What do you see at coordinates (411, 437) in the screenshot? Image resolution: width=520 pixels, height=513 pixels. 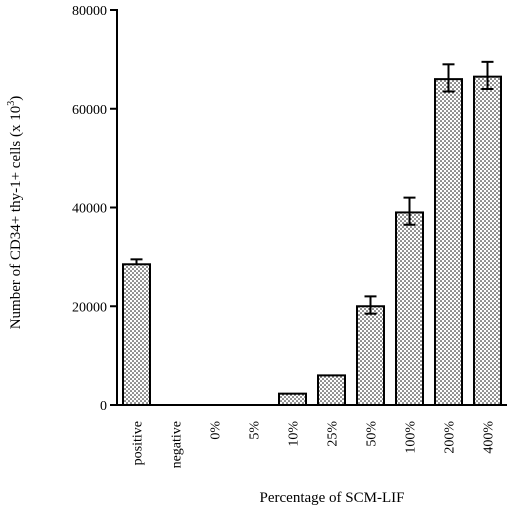 I see `x-tick-label: 100%` at bounding box center [411, 437].